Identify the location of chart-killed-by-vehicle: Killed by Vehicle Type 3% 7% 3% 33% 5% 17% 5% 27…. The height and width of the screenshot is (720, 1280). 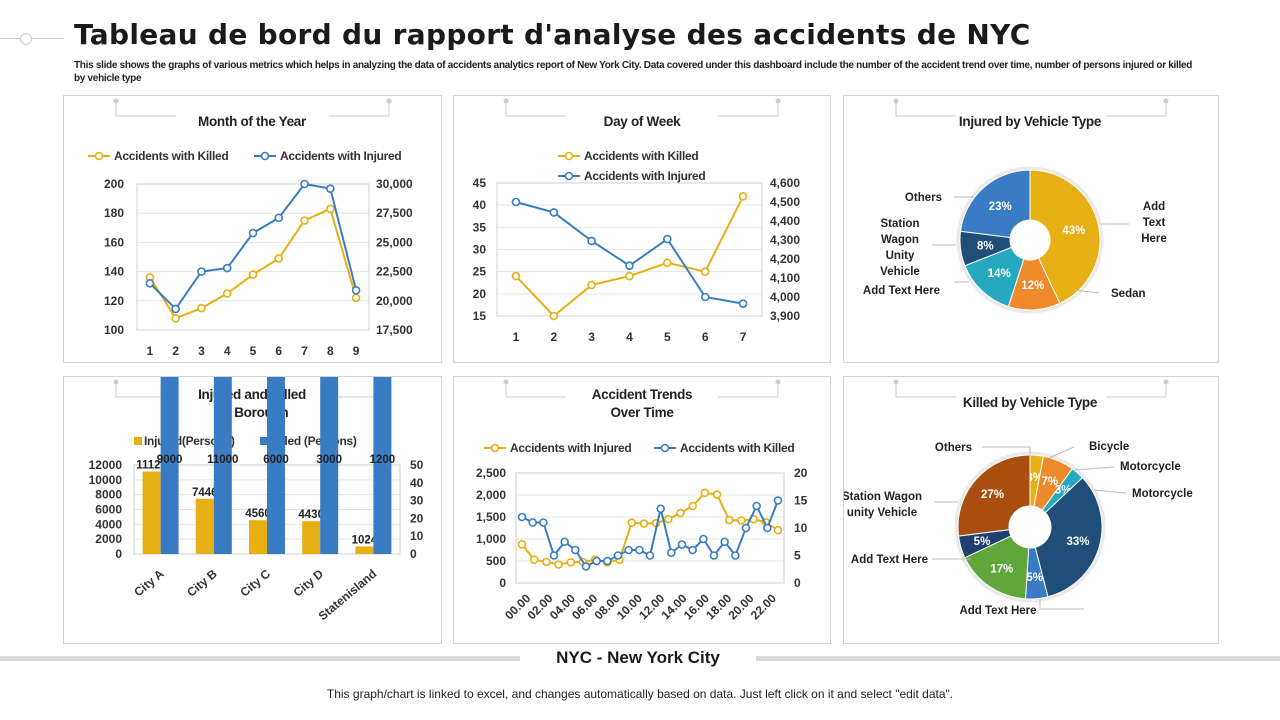
(1031, 510).